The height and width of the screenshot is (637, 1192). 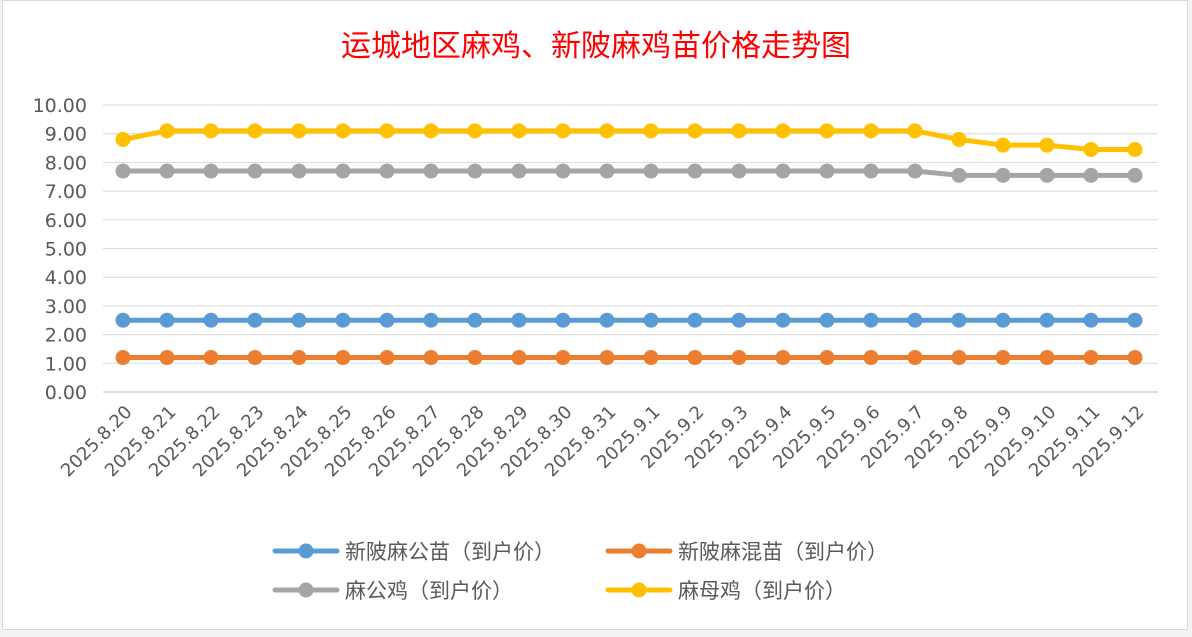 I want to click on legend-item: 麻母鸡（到户价）, so click(x=725, y=591).